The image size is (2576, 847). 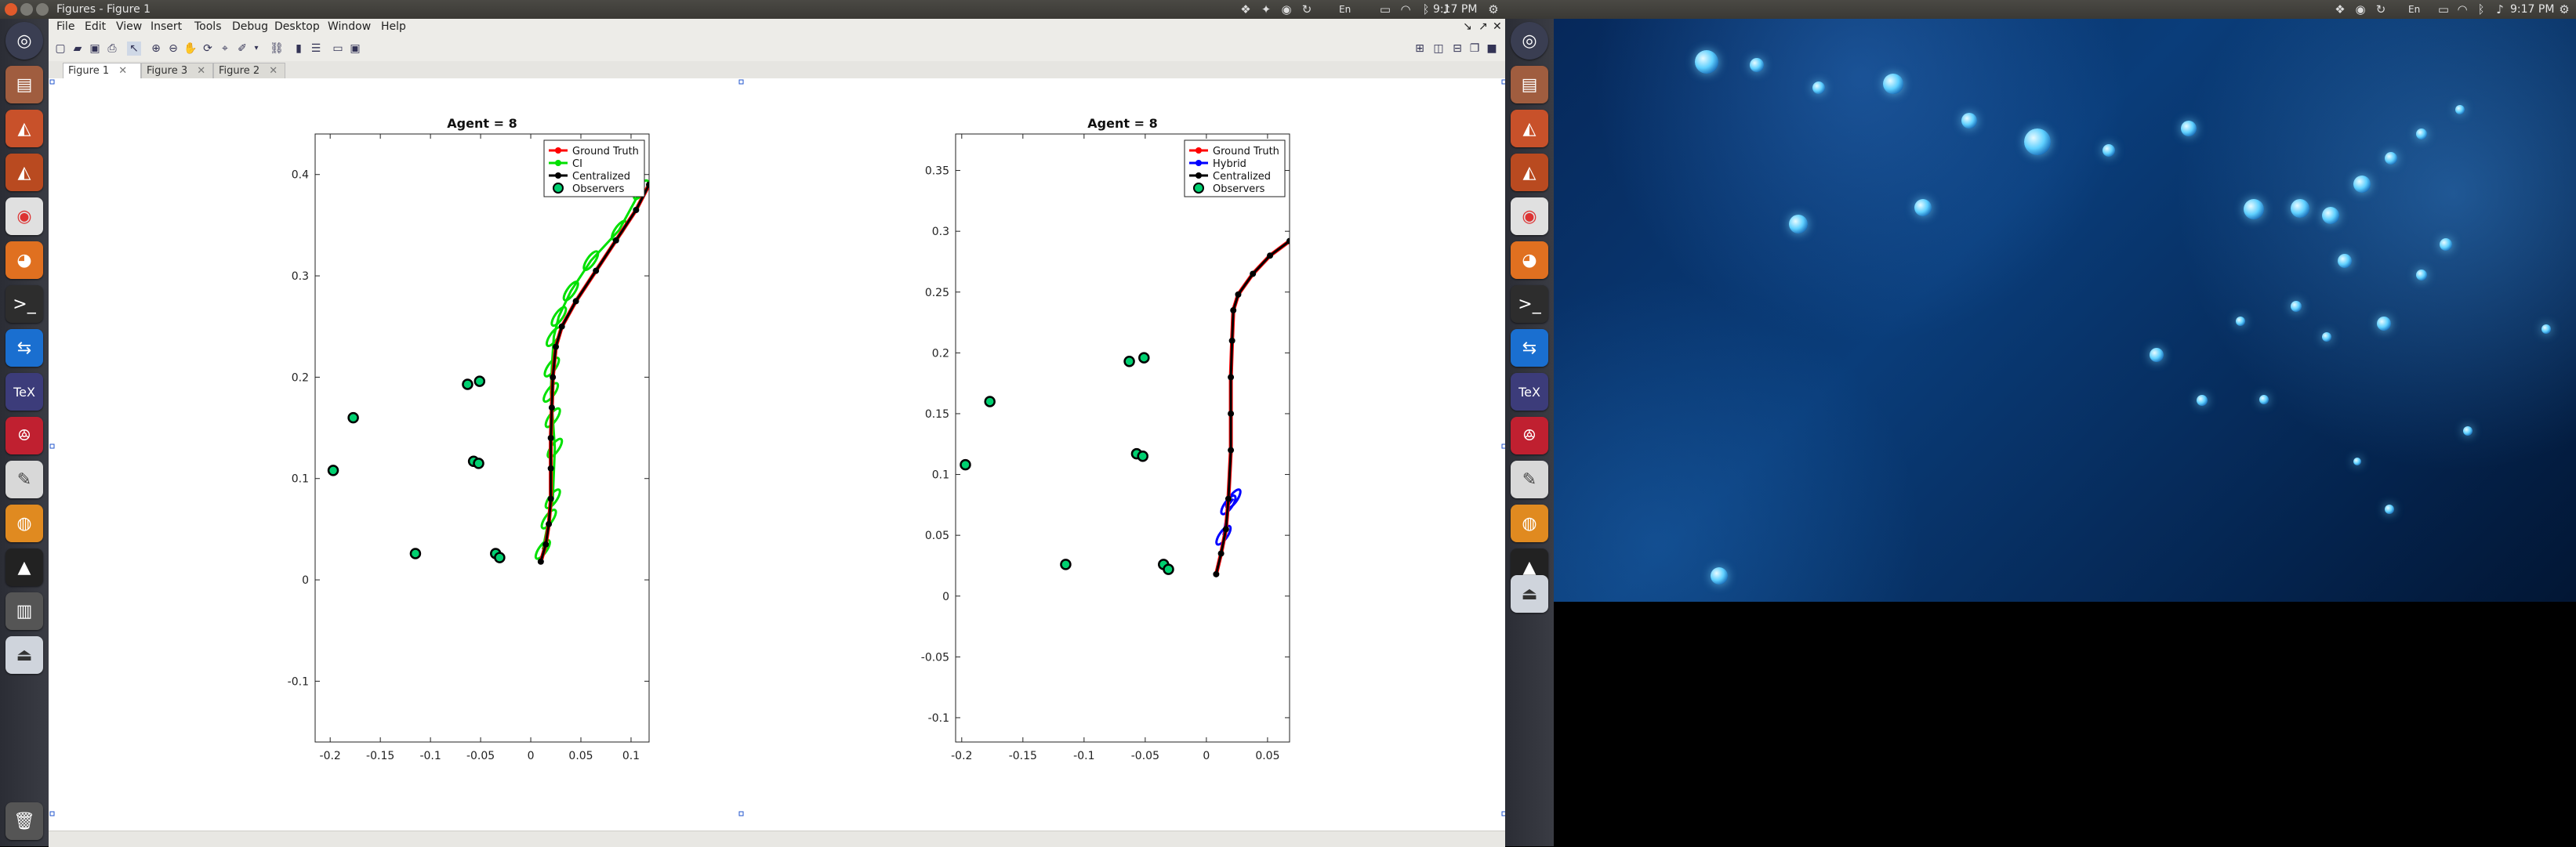 What do you see at coordinates (66, 27) in the screenshot?
I see `menu-file: File` at bounding box center [66, 27].